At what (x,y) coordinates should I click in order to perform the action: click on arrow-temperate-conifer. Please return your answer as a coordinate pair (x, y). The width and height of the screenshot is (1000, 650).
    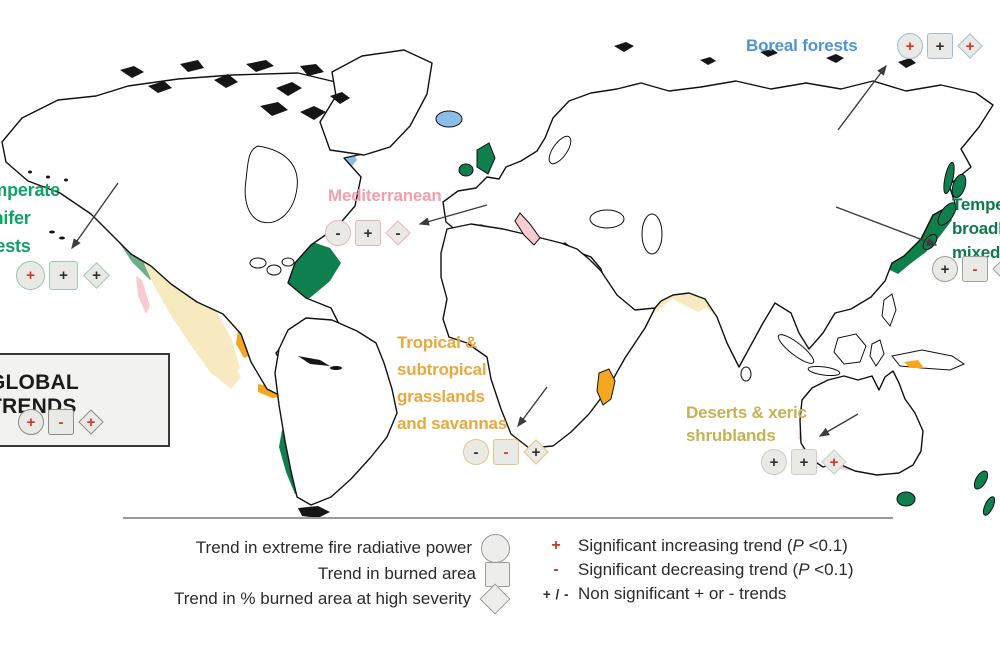
    Looking at the image, I should click on (95, 216).